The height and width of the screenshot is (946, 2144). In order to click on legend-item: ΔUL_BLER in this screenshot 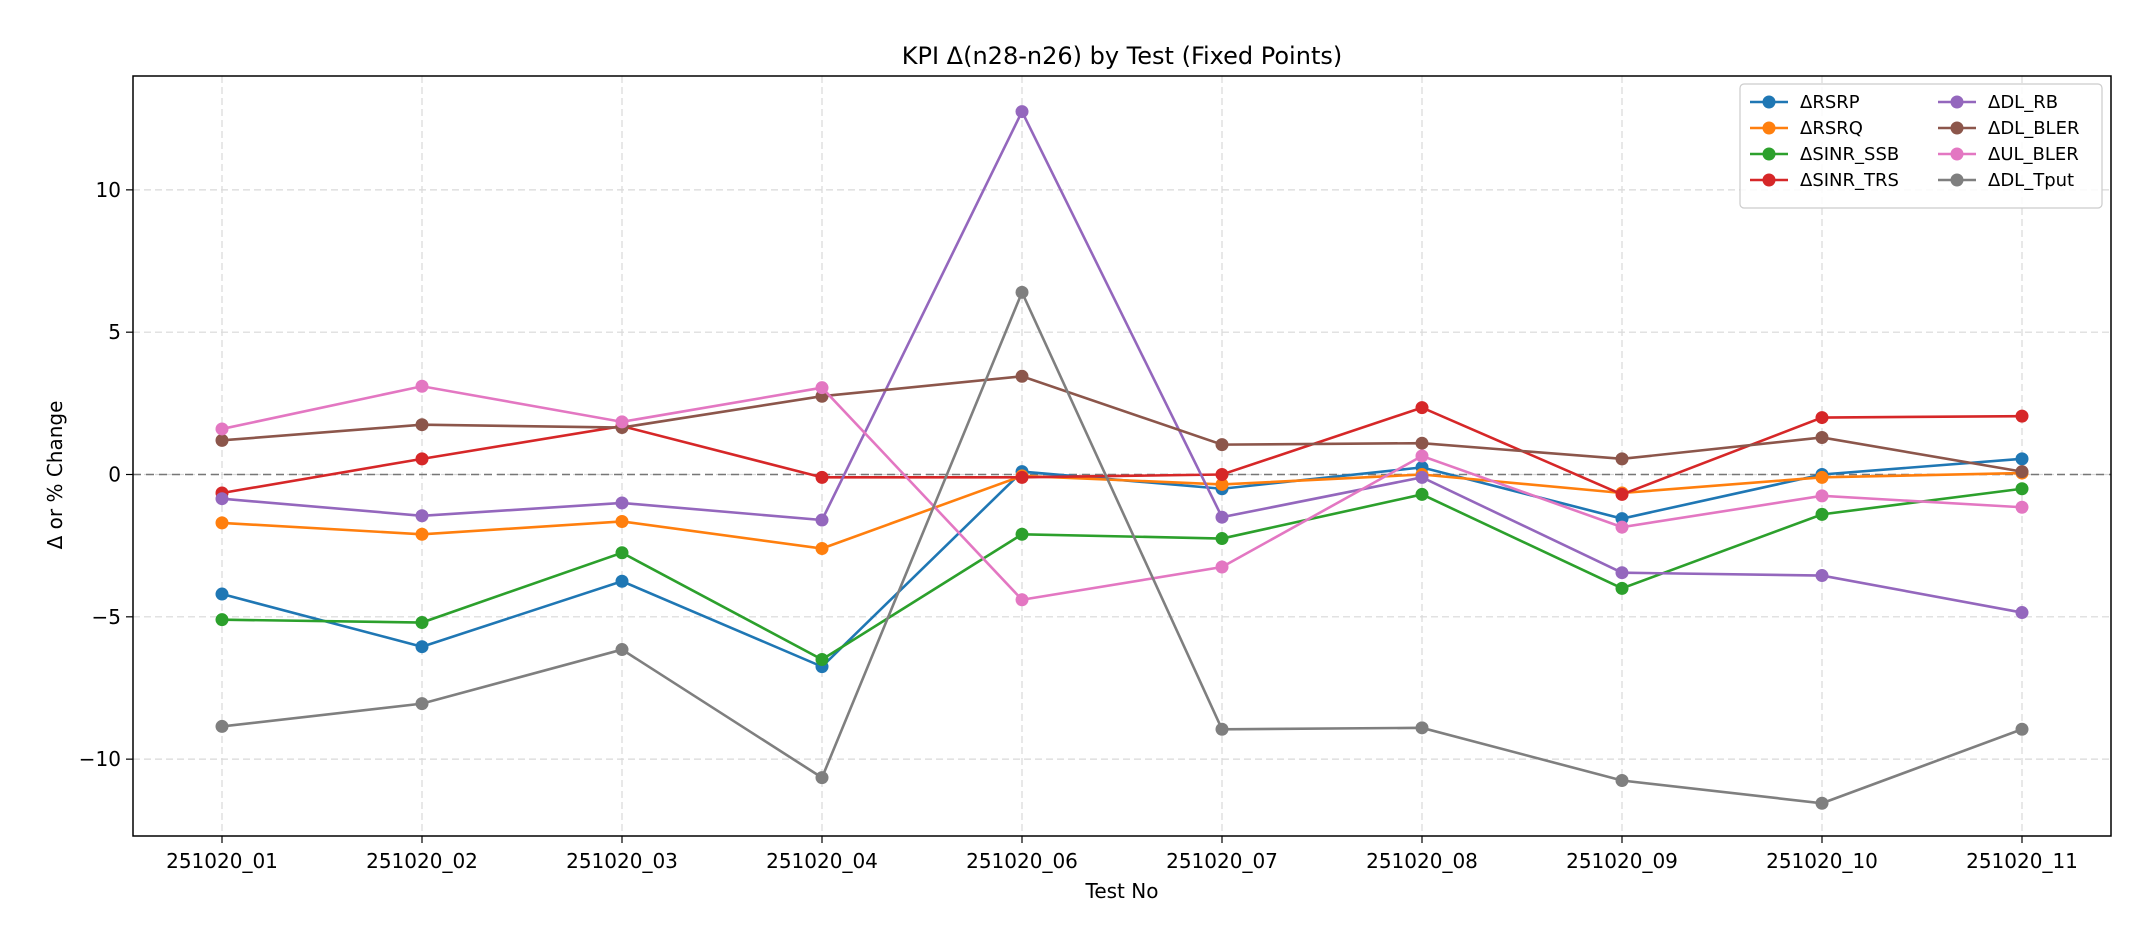, I will do `click(2008, 154)`.